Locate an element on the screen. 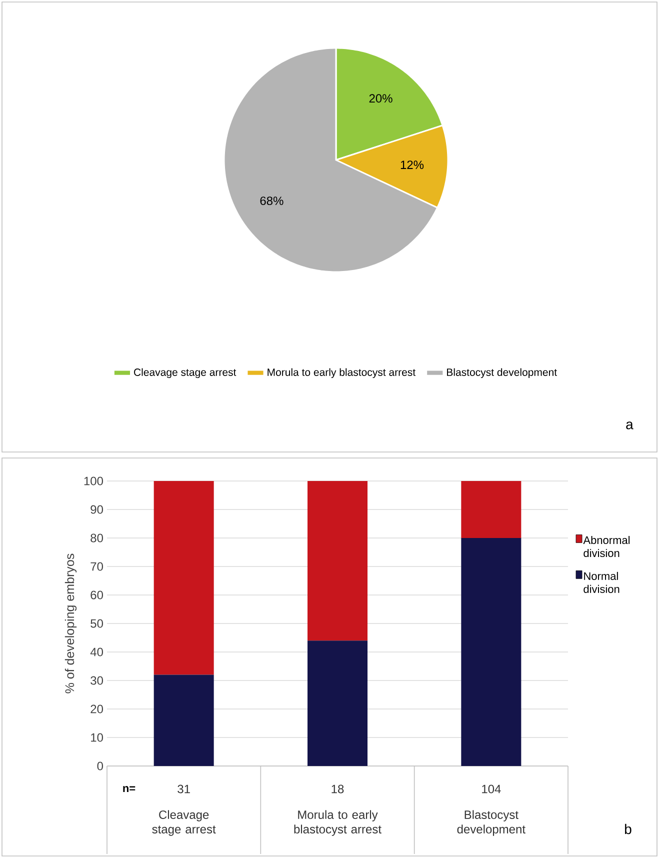  y-tick-label: 10 is located at coordinates (97, 737).